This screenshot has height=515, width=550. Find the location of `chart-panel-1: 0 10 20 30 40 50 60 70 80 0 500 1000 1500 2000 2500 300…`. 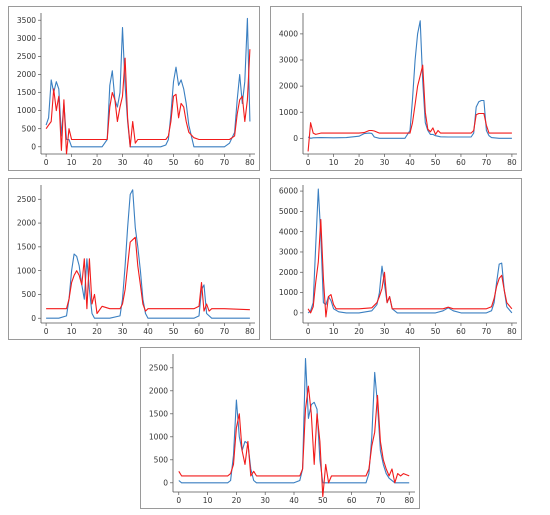

chart-panel-1: 0 10 20 30 40 50 60 70 80 0 500 1000 1500 2000 2500 300… is located at coordinates (134, 88).